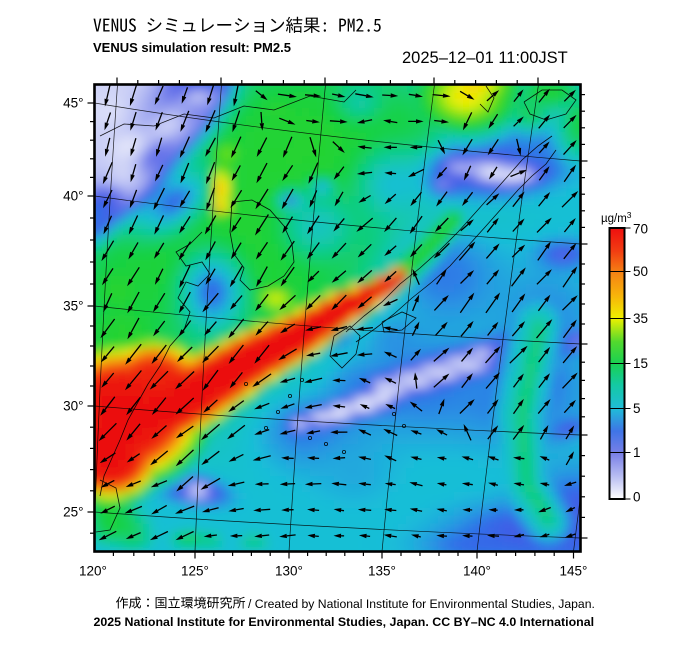 The width and height of the screenshot is (700, 649). I want to click on svg-text: 50, so click(640, 271).